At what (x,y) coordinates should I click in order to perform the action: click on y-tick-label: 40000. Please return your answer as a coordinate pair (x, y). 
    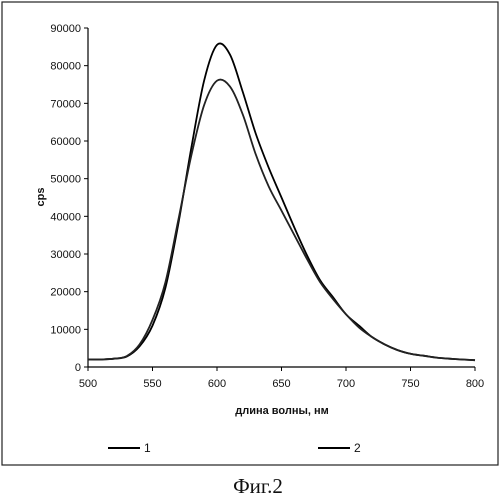
    Looking at the image, I should click on (65, 217).